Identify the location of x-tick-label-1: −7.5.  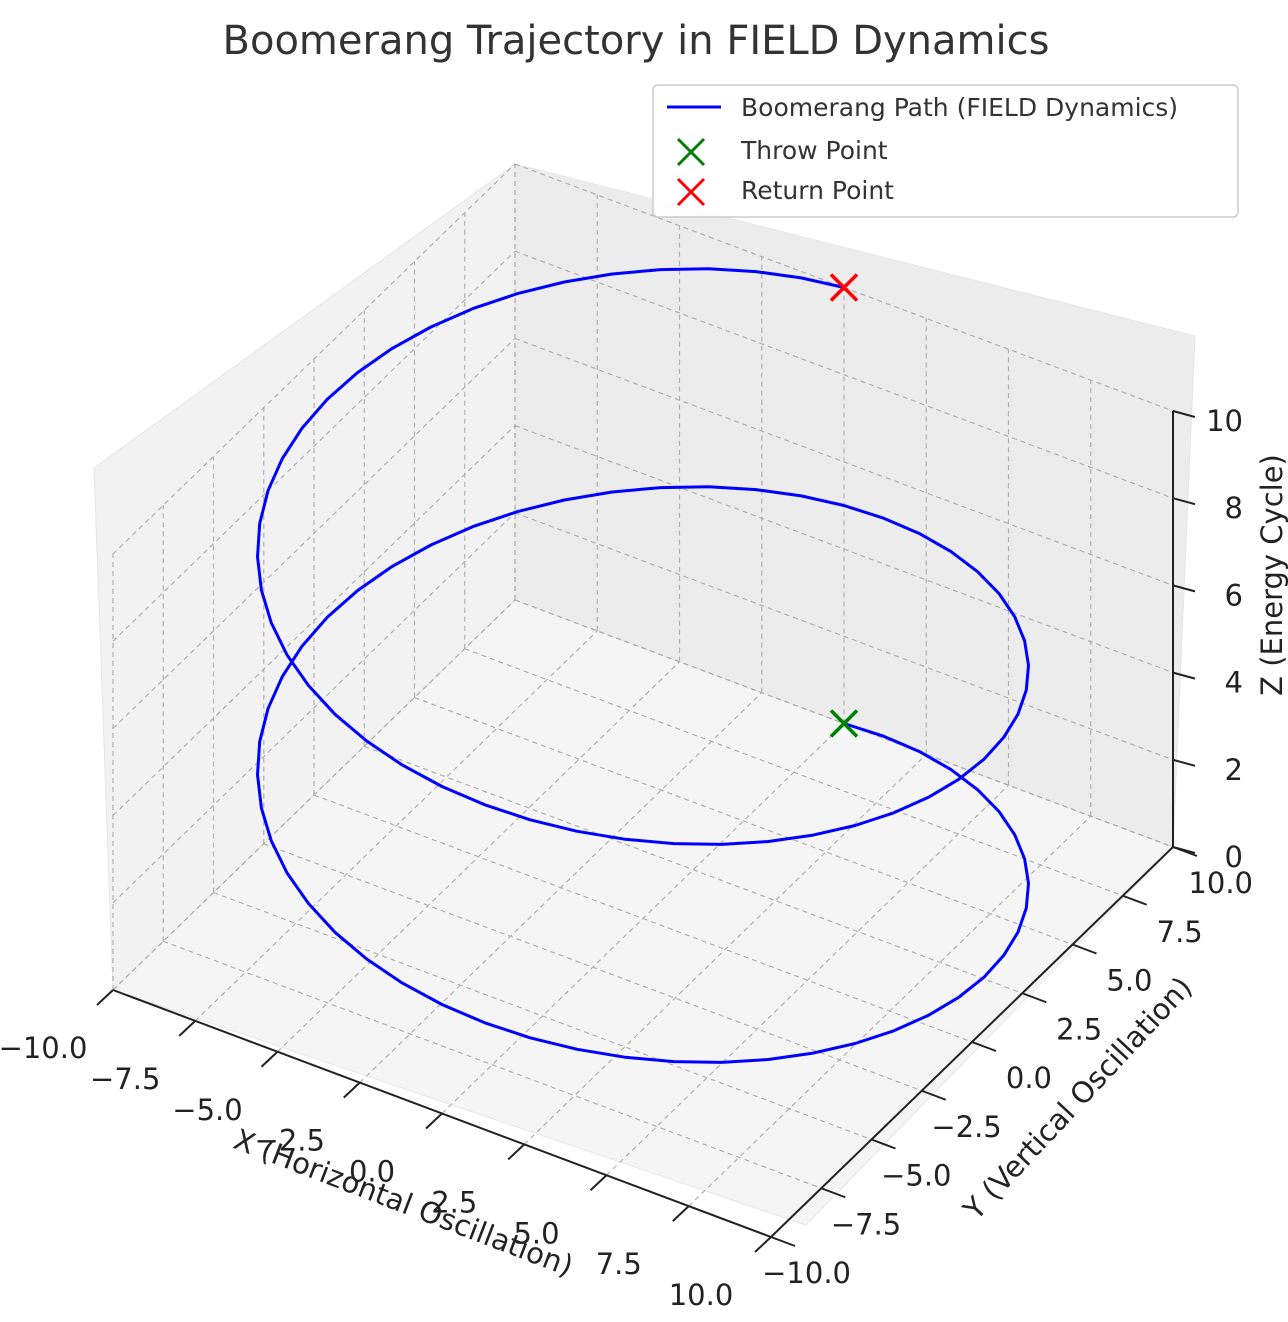
(125, 1079).